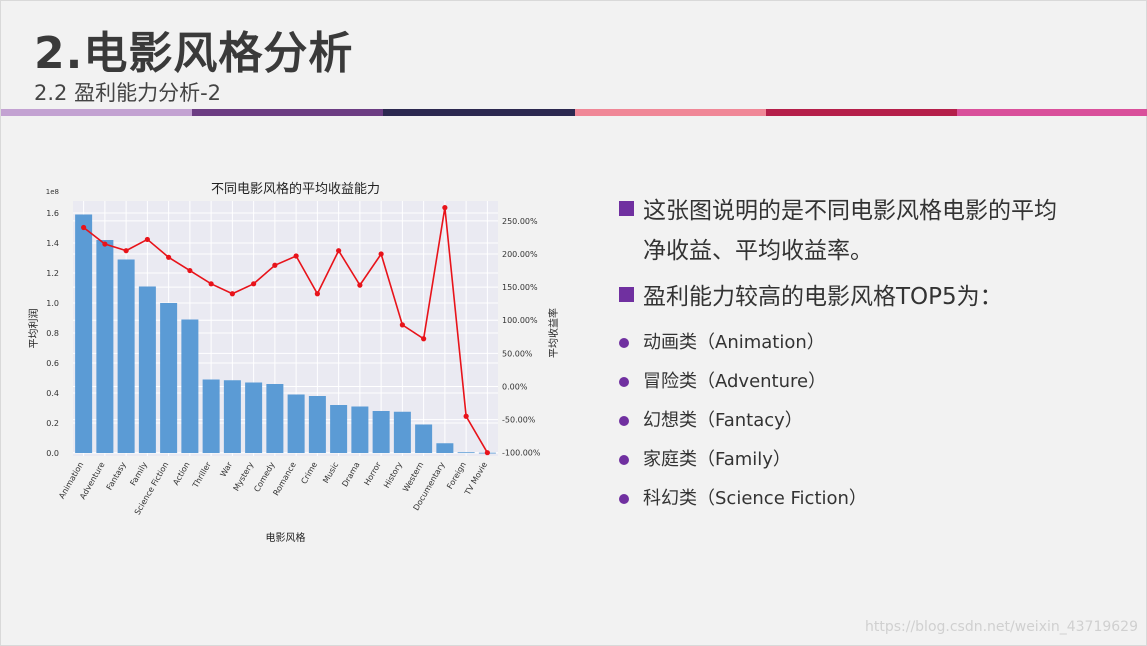 This screenshot has height=646, width=1147. Describe the element at coordinates (52, 423) in the screenshot. I see `y-tick-label: 0.2` at that location.